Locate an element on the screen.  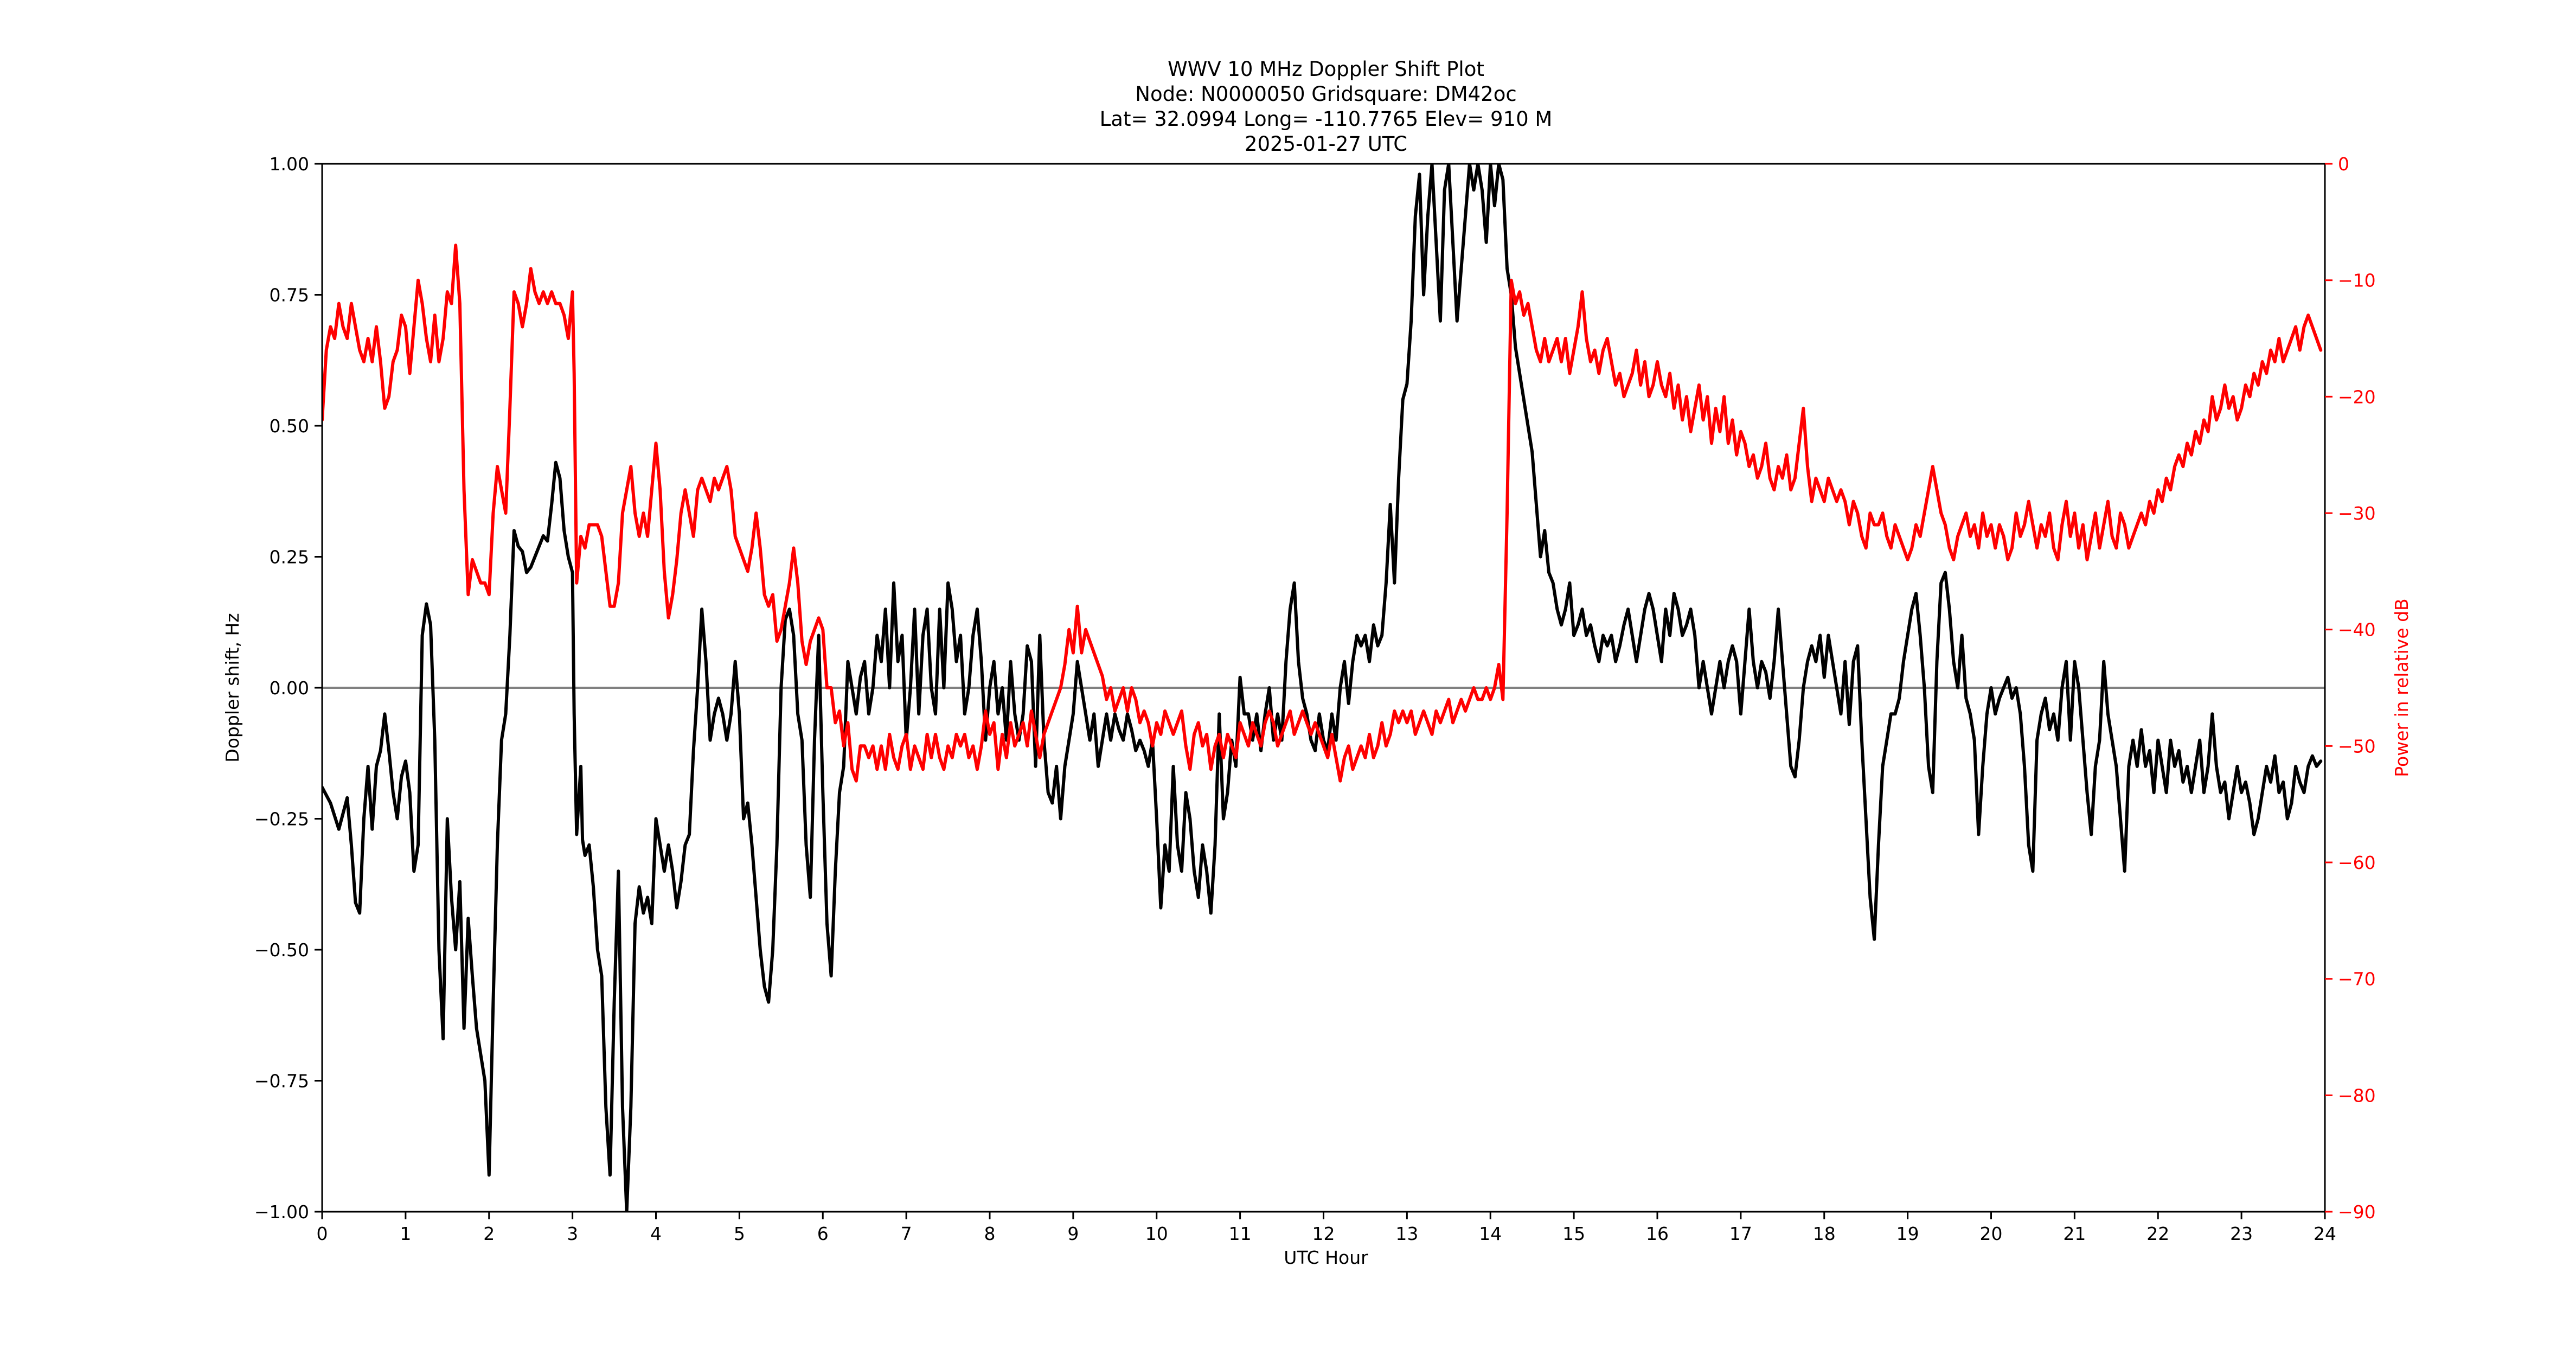
x-tick-label: 13 is located at coordinates (1406, 1233).